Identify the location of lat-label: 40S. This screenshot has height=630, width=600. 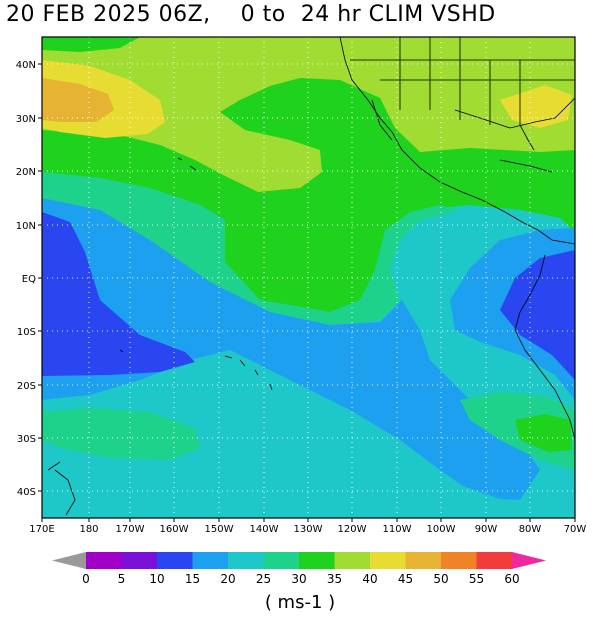
(26, 492).